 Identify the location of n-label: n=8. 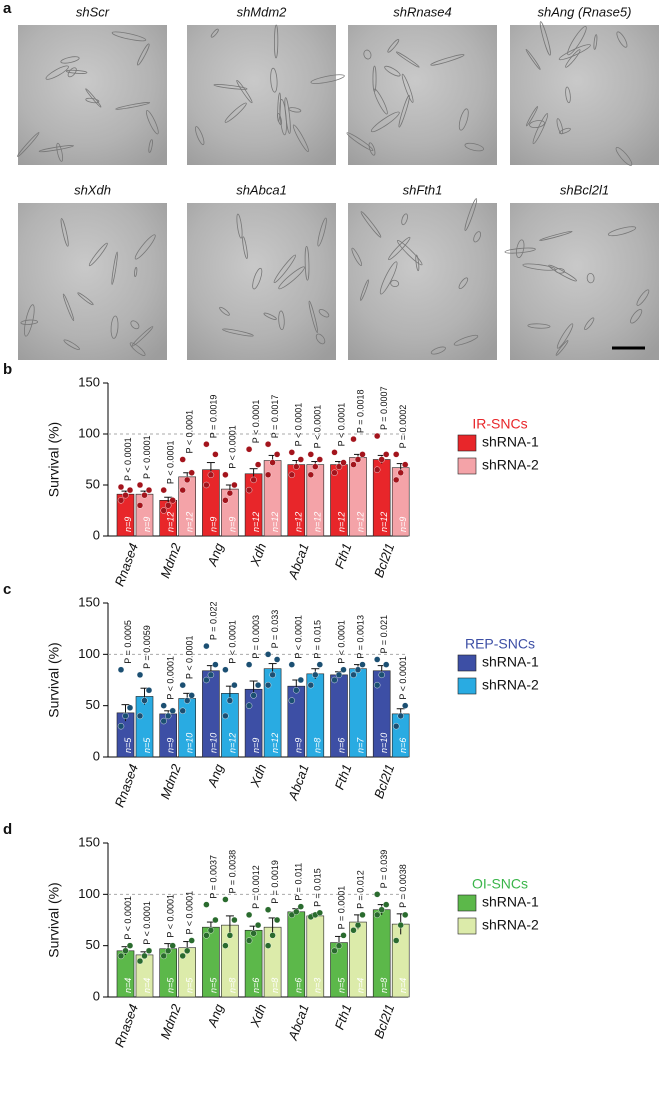
(232, 985).